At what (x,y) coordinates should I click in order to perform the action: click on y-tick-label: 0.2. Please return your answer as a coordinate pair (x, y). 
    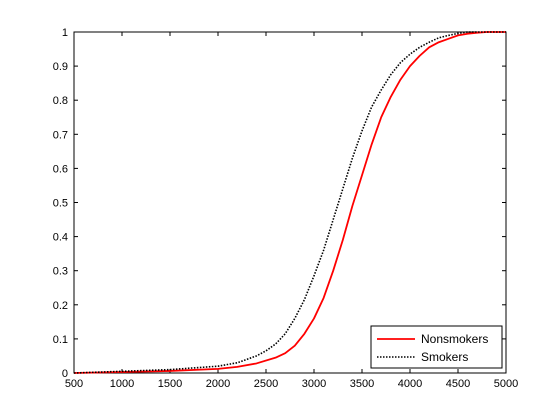
    Looking at the image, I should click on (60, 306).